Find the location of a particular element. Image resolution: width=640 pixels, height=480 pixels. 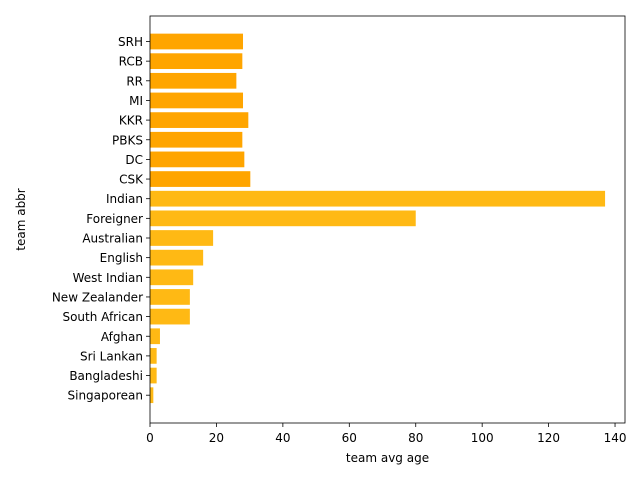

bar-kkr is located at coordinates (199, 120).